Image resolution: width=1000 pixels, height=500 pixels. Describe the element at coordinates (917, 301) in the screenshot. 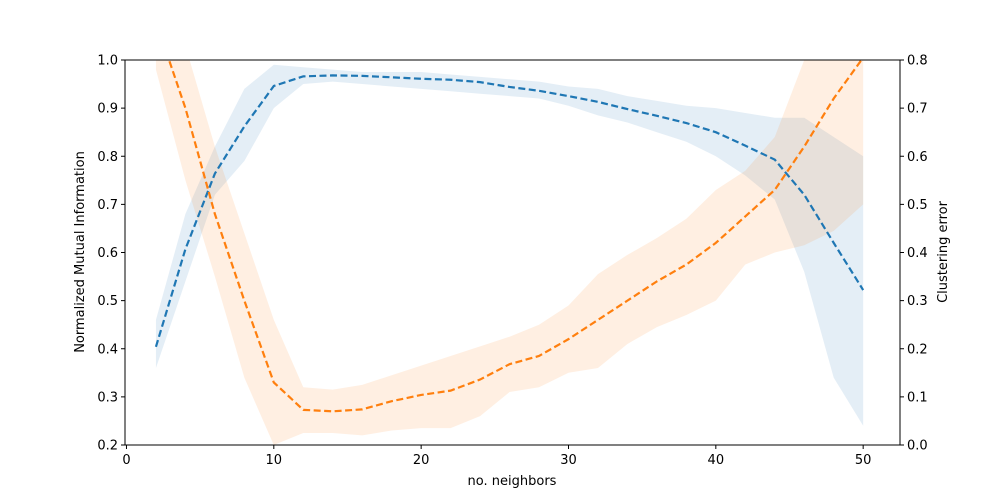

I see `y-right-tick-label: 0.3` at that location.